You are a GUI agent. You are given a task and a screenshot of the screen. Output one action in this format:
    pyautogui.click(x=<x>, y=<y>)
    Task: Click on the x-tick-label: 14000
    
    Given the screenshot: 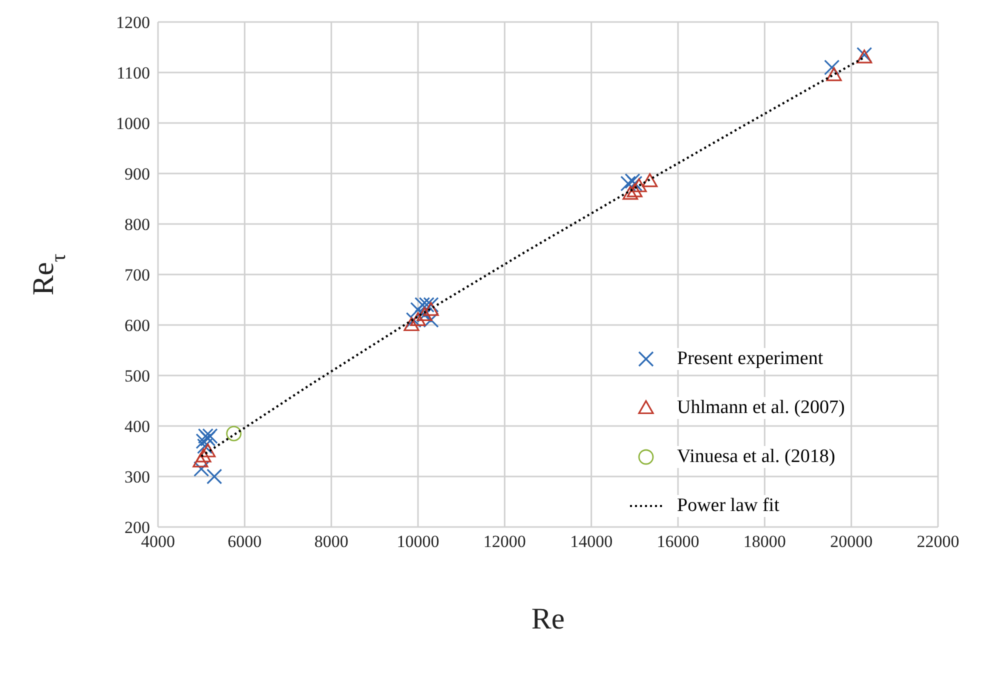 What is the action you would take?
    pyautogui.click(x=591, y=542)
    